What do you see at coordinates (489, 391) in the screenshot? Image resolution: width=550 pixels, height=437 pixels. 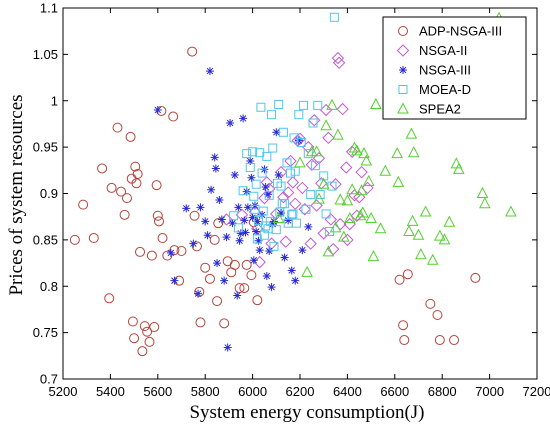 I see `x-tick-label: 7000` at bounding box center [489, 391].